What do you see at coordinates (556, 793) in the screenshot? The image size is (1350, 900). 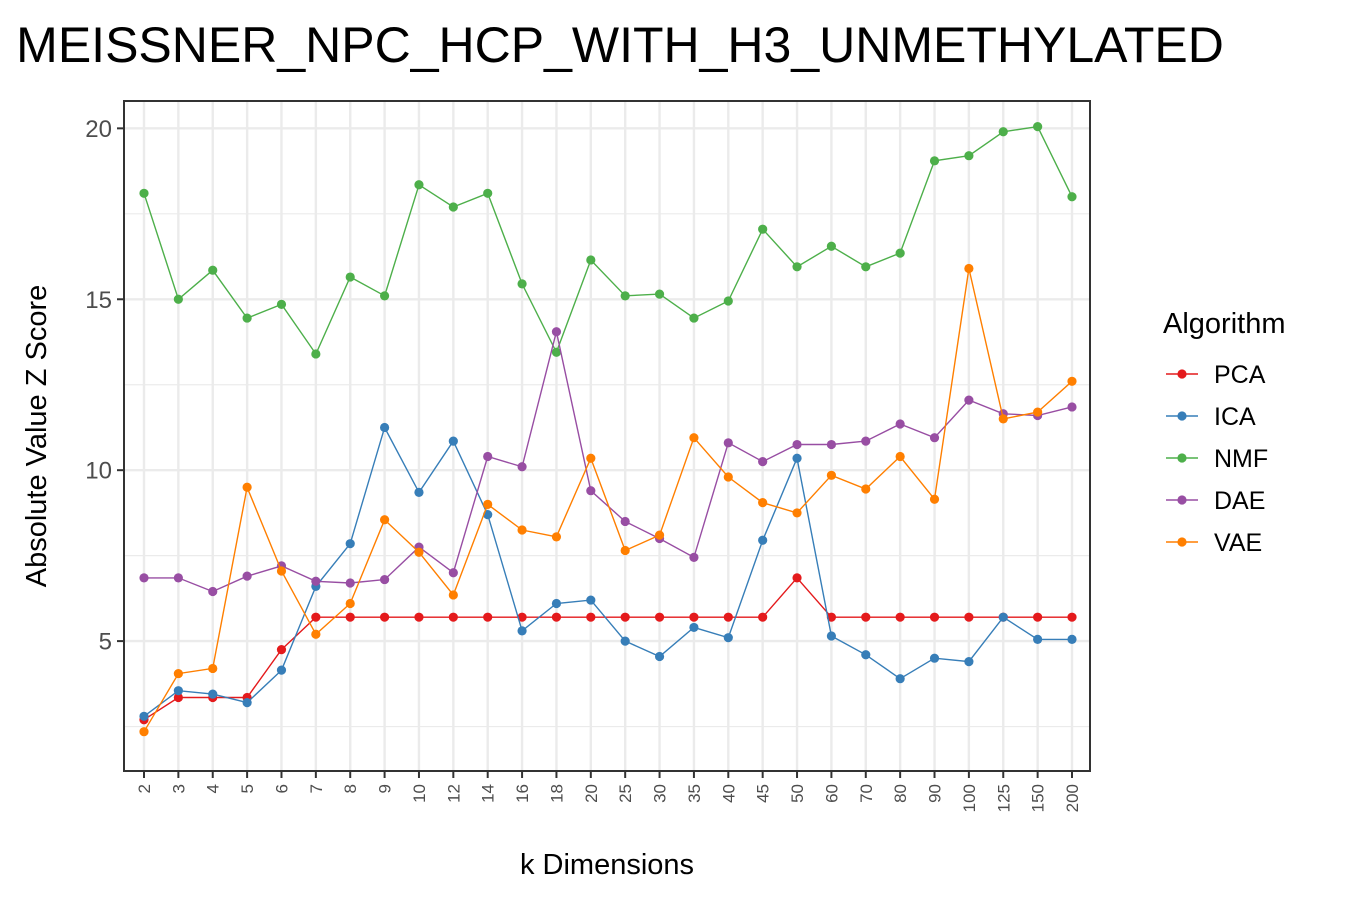 I see `x-tick-label: 18` at bounding box center [556, 793].